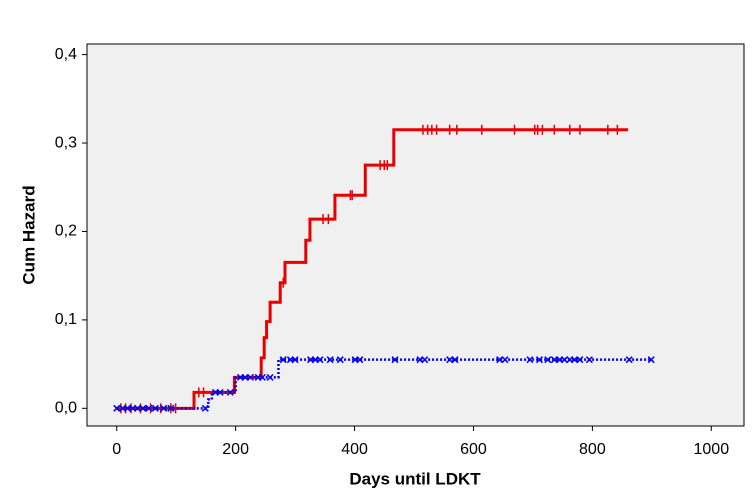  Describe the element at coordinates (712, 449) in the screenshot. I see `x-tick-label: 1000` at that location.